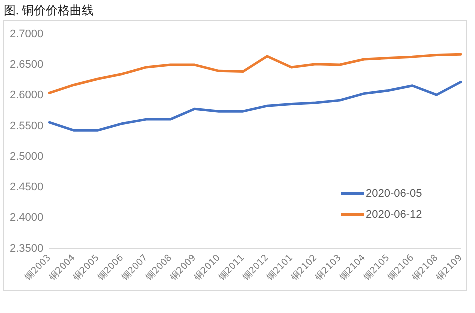 This screenshot has width=475, height=313. I want to click on y-tick-label: 2.5000, so click(27, 156).